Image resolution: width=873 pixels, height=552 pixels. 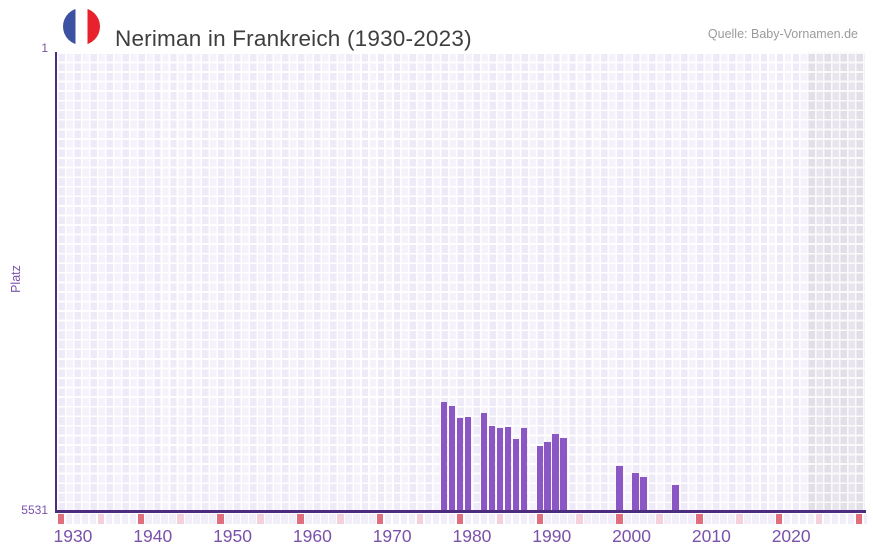 I want to click on axis-marker-1966, so click(x=364, y=519).